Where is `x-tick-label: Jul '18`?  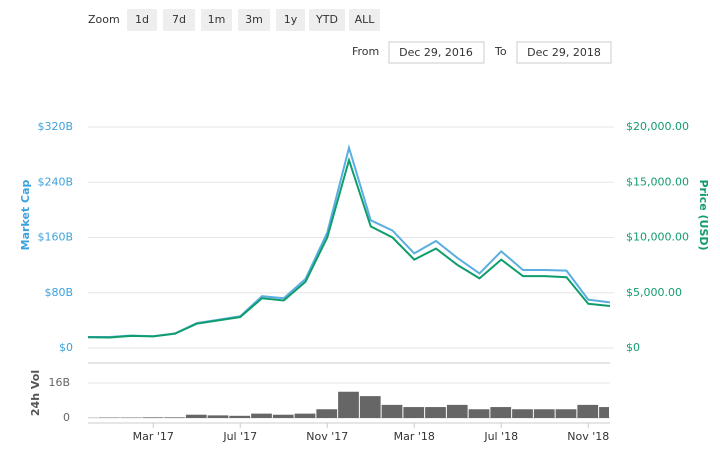
x-tick-label: Jul '18 is located at coordinates (500, 436).